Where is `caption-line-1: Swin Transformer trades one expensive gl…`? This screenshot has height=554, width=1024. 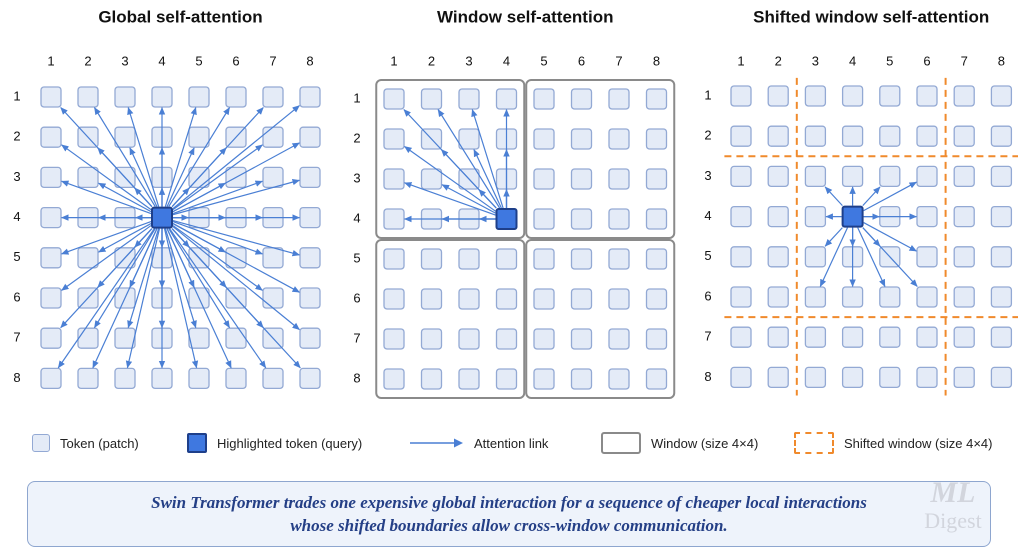 caption-line-1: Swin Transformer trades one expensive gl… is located at coordinates (509, 502).